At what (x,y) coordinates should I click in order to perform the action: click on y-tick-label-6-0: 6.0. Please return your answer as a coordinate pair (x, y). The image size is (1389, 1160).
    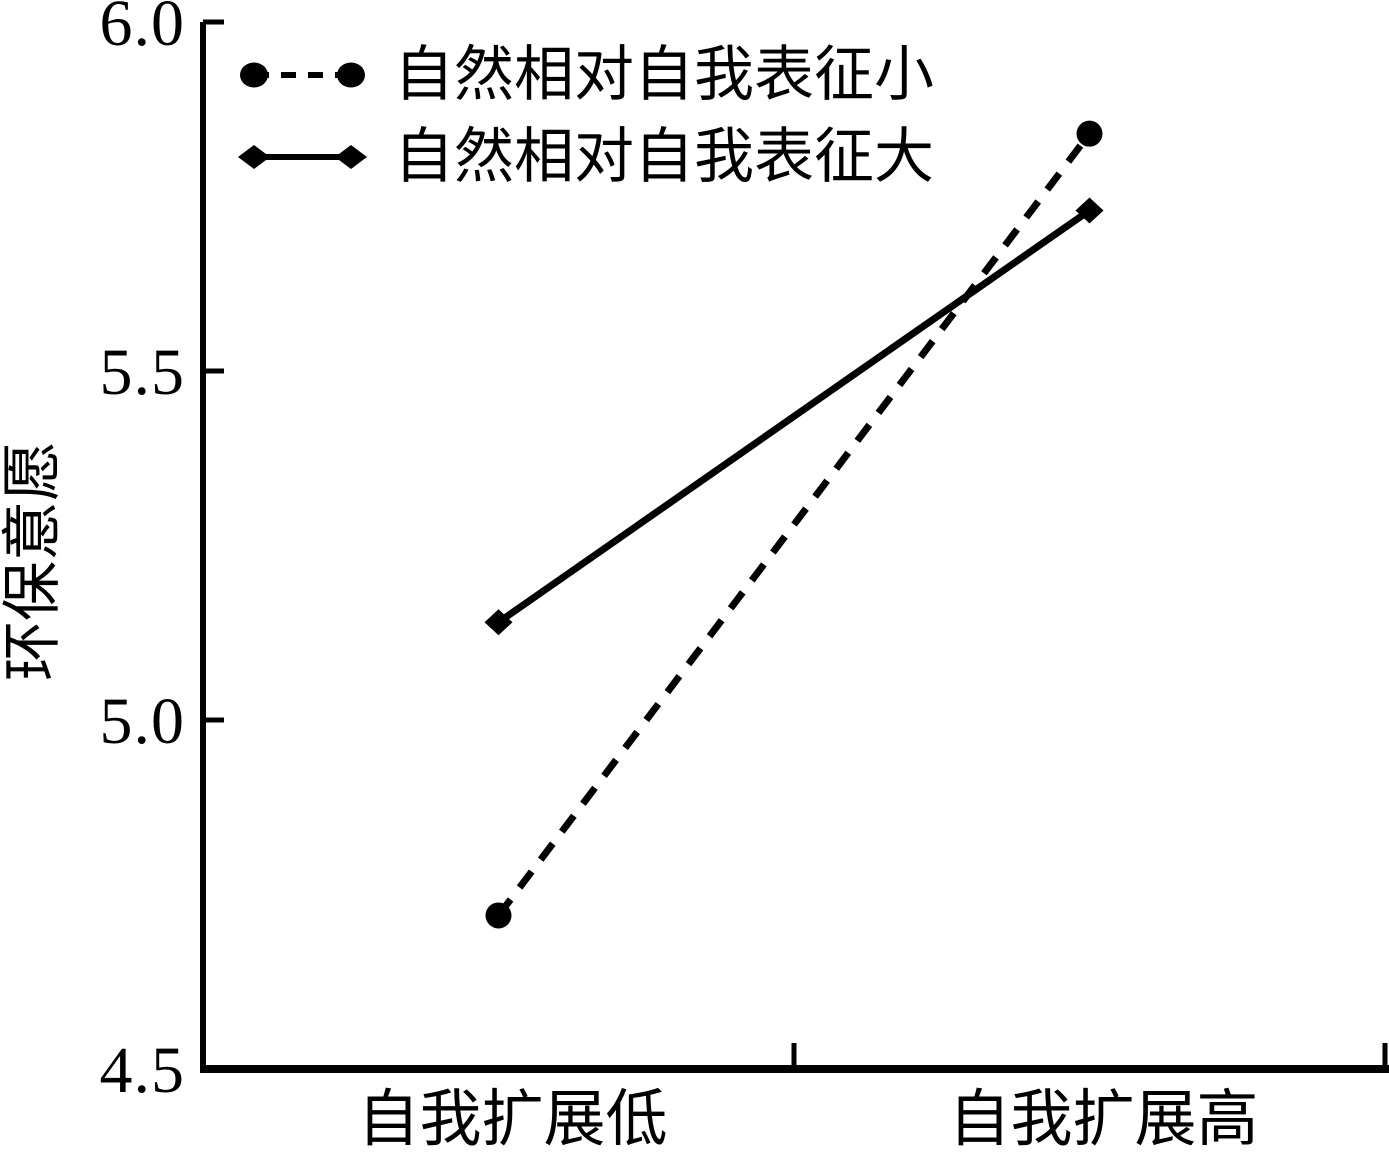
    Looking at the image, I should click on (142, 30).